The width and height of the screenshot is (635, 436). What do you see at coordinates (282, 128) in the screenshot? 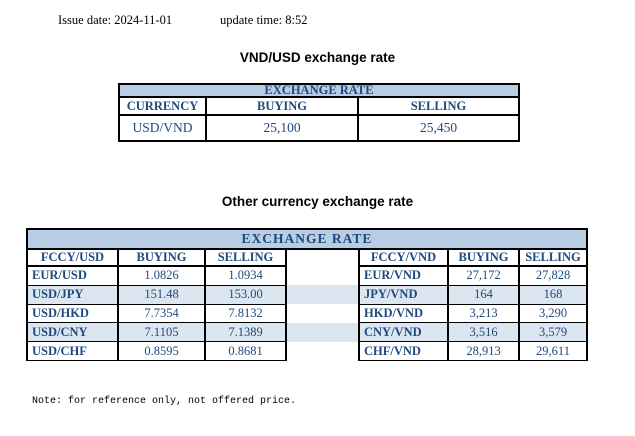
I see `rate-value-cell: 25,100` at bounding box center [282, 128].